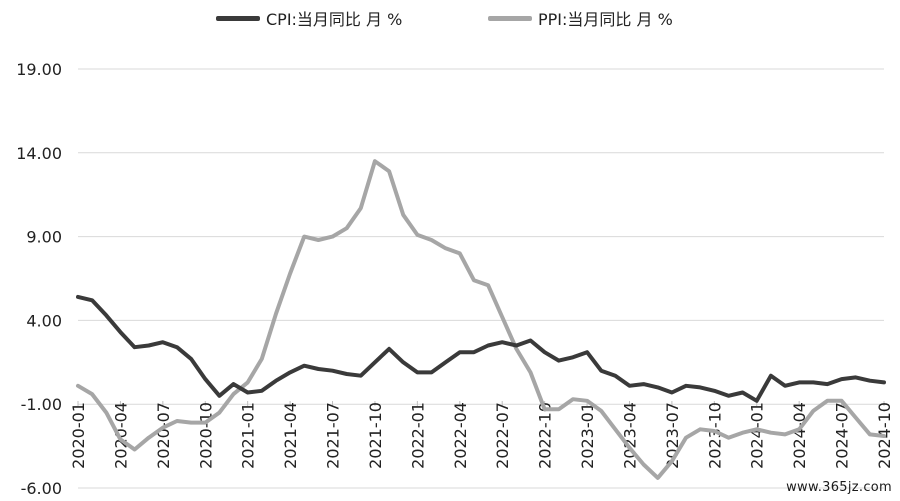 The height and width of the screenshot is (501, 900). Describe the element at coordinates (44, 320) in the screenshot. I see `y-tick-label: 4.00` at that location.